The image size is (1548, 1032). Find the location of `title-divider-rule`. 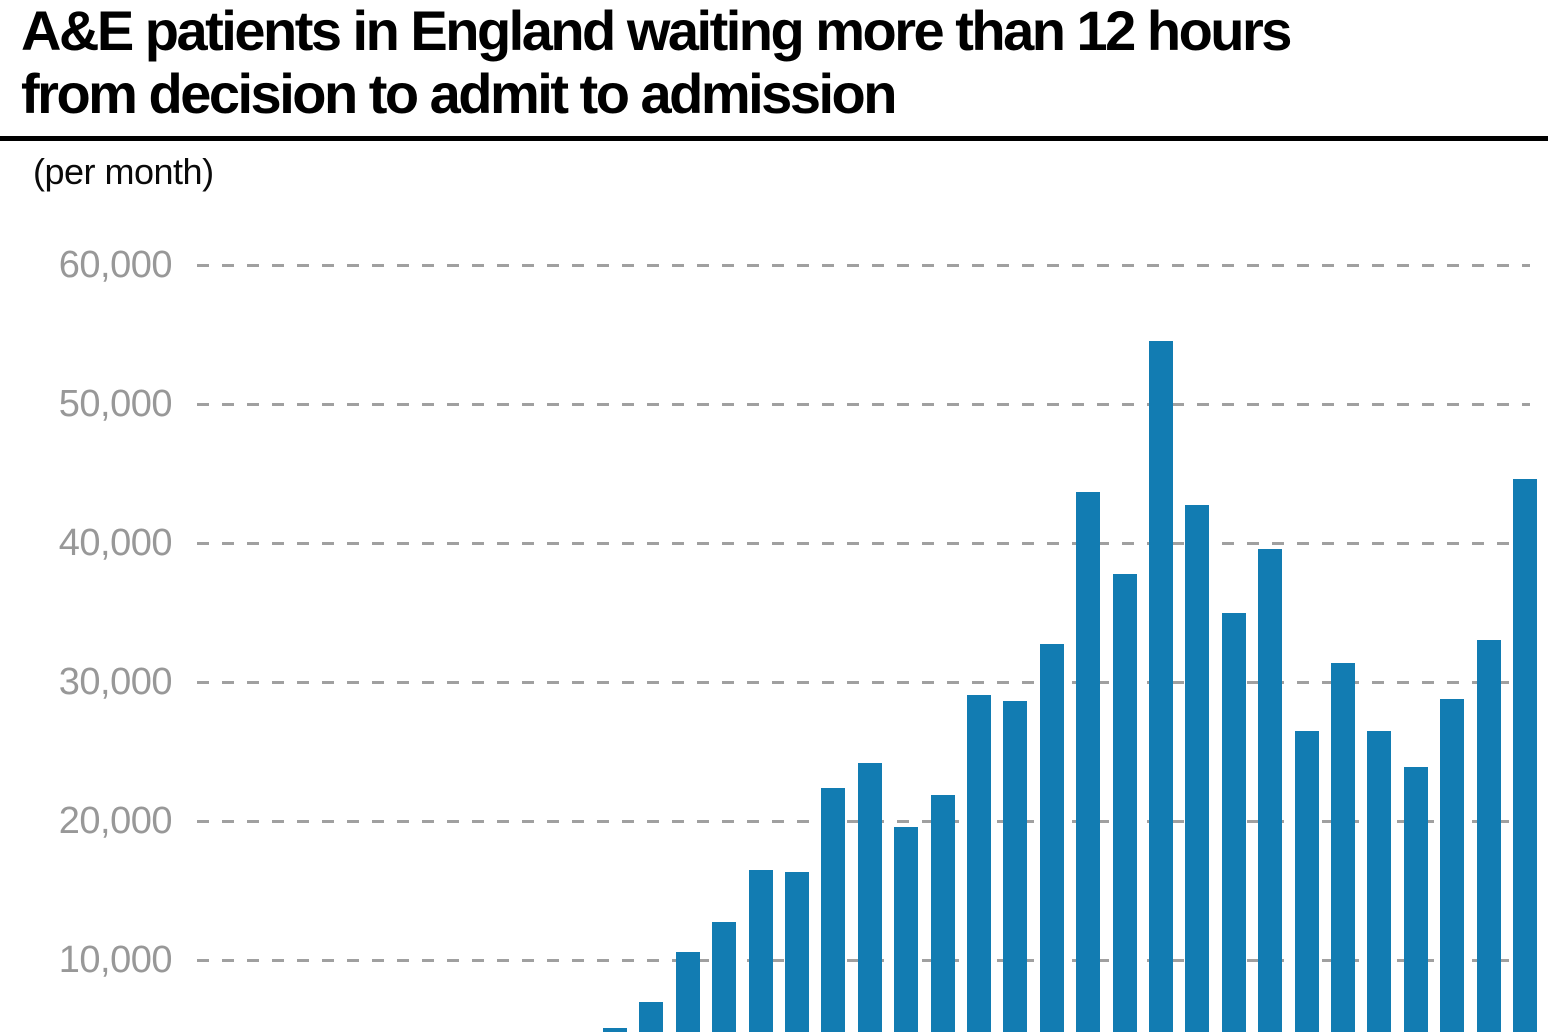

title-divider-rule is located at coordinates (774, 138).